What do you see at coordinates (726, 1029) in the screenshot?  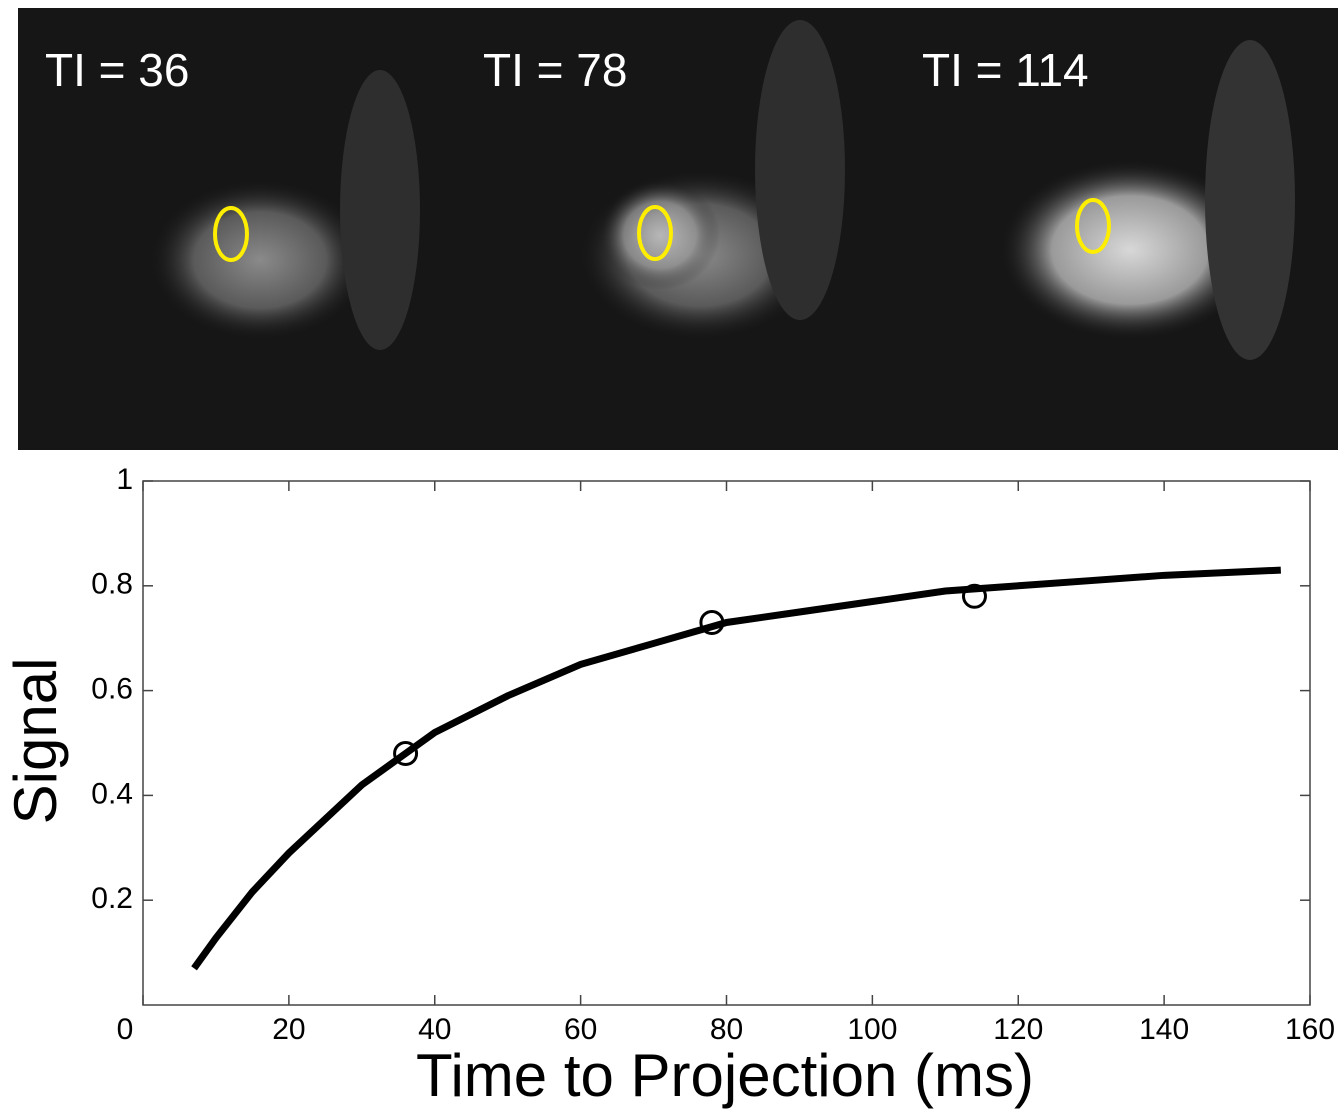 I see `x-tick-label: 80` at bounding box center [726, 1029].